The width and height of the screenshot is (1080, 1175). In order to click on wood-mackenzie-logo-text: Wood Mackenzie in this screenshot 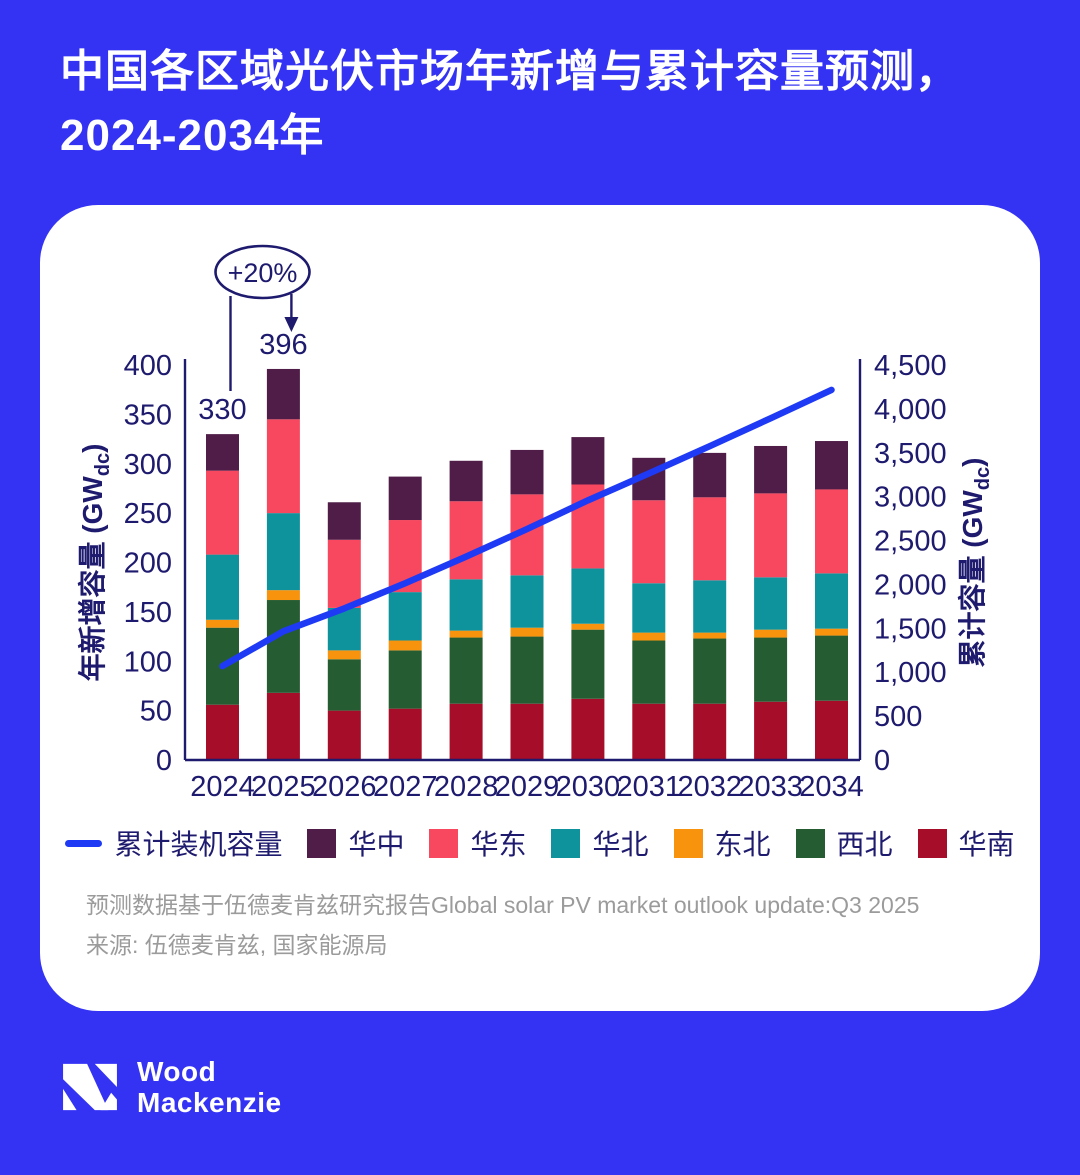, I will do `click(209, 1087)`.